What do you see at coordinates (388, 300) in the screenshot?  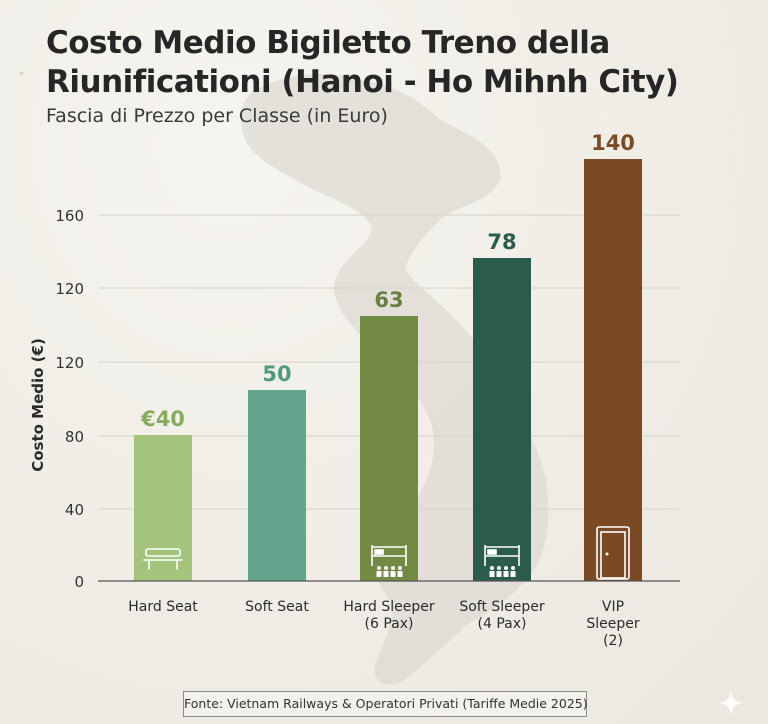 I see `bar-value-label: 63` at bounding box center [388, 300].